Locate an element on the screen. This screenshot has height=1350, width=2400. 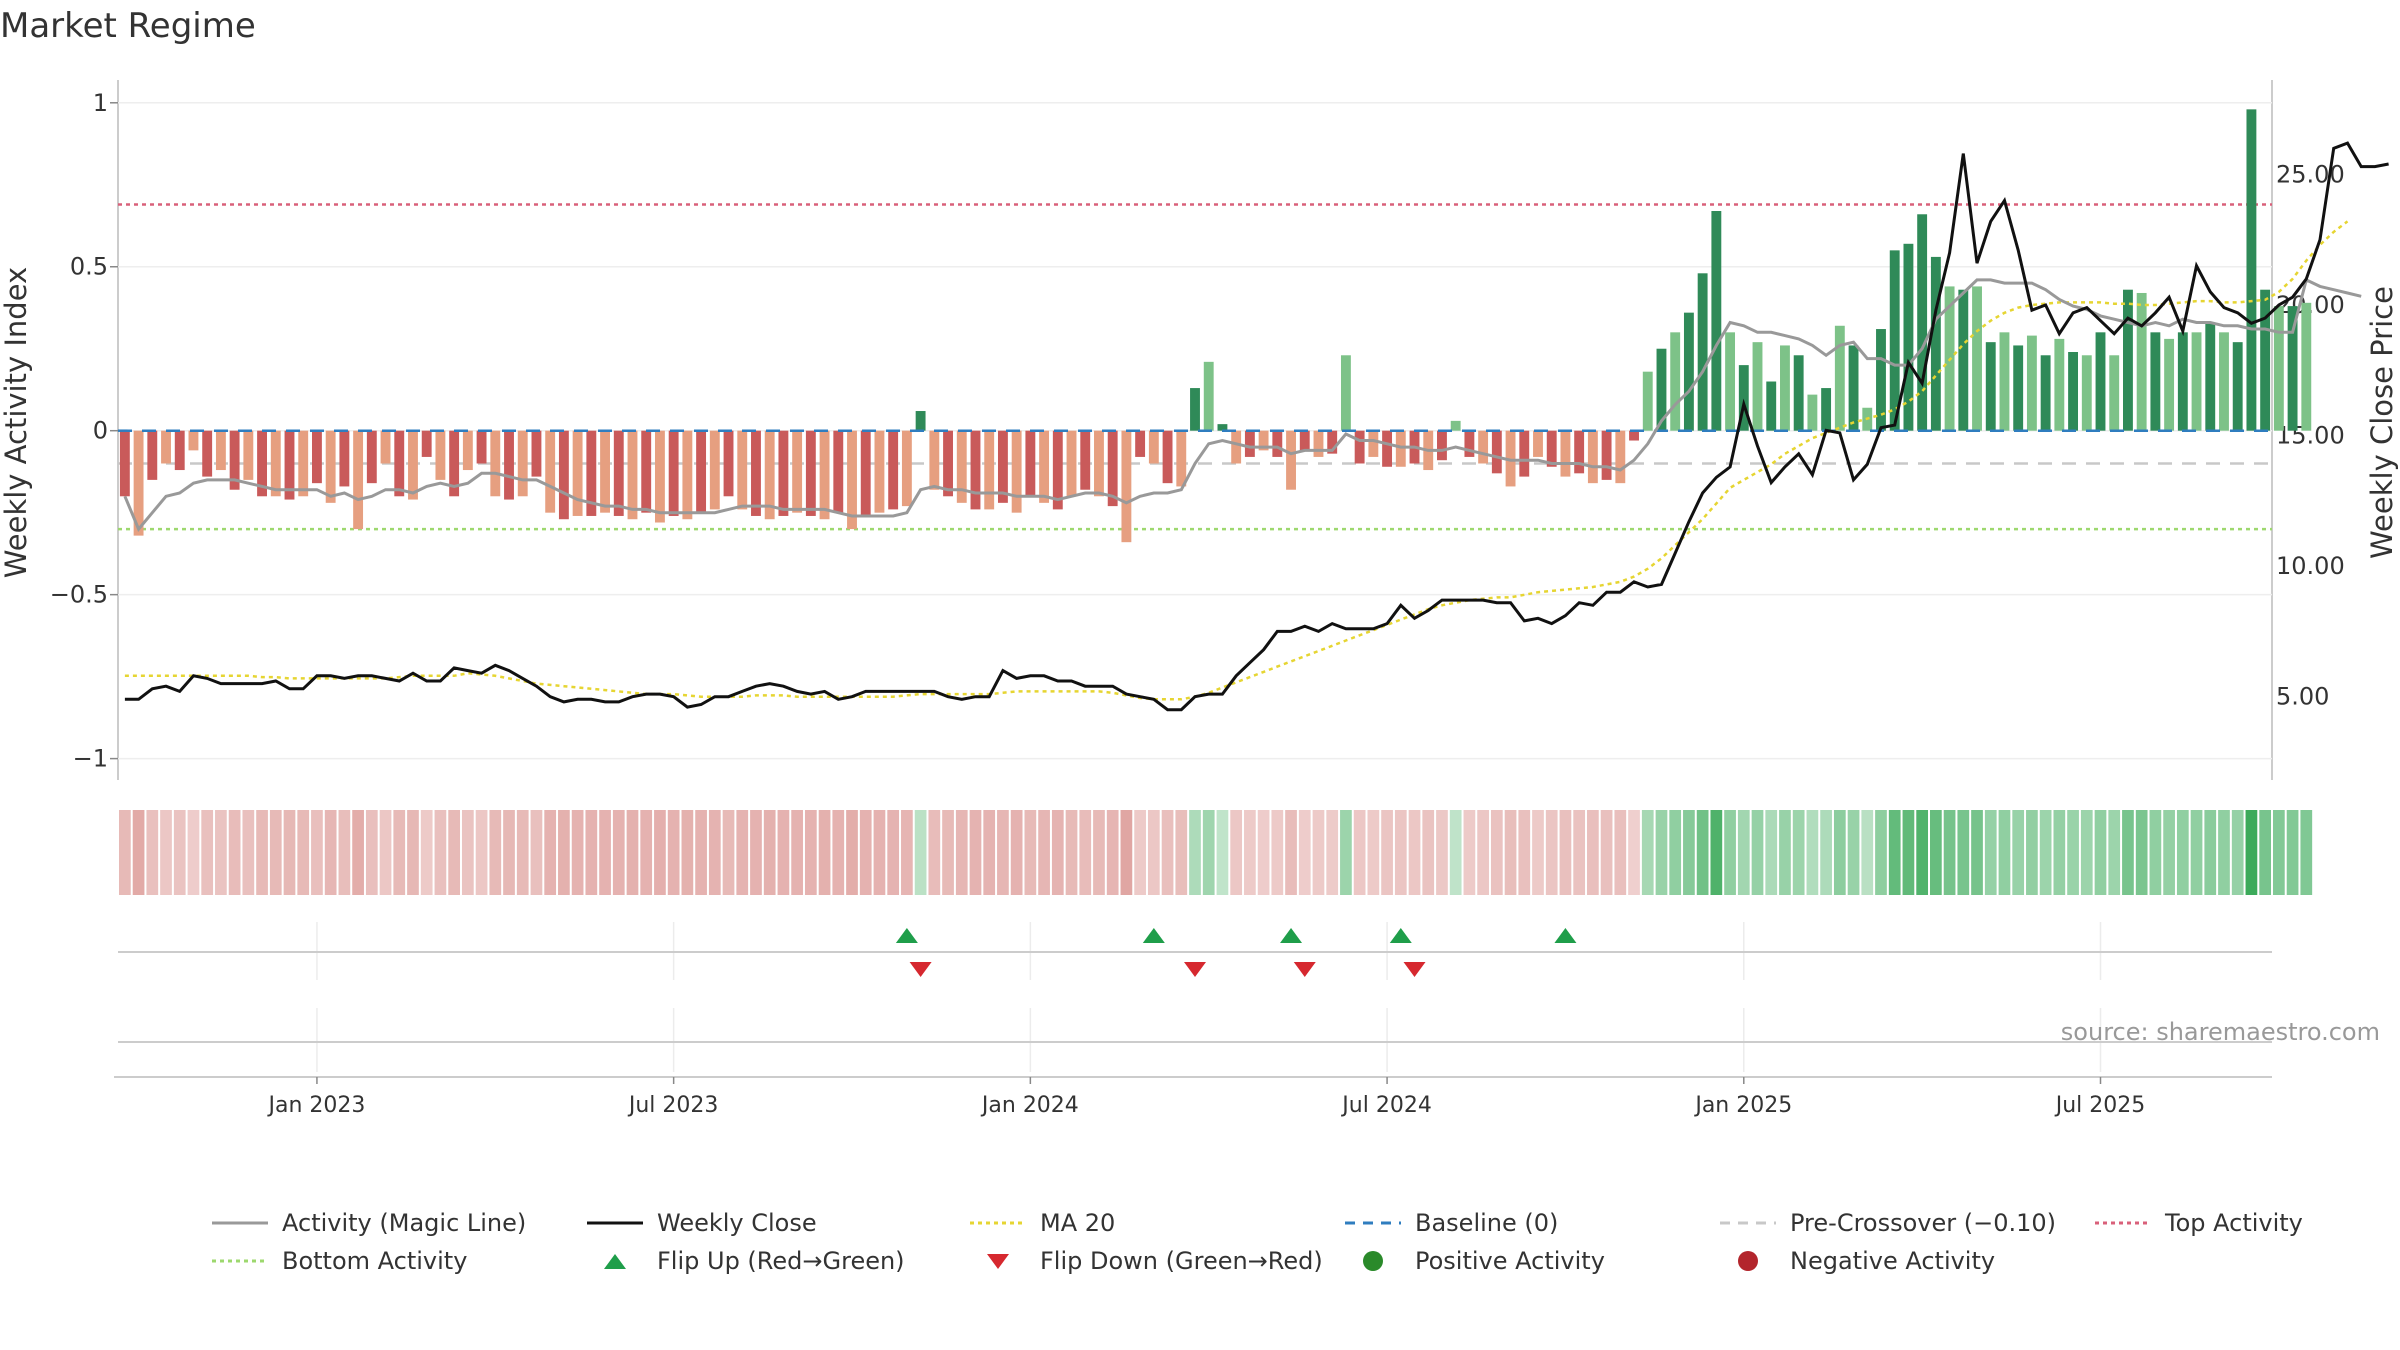
legend-item: Weekly Close is located at coordinates (701, 1223).